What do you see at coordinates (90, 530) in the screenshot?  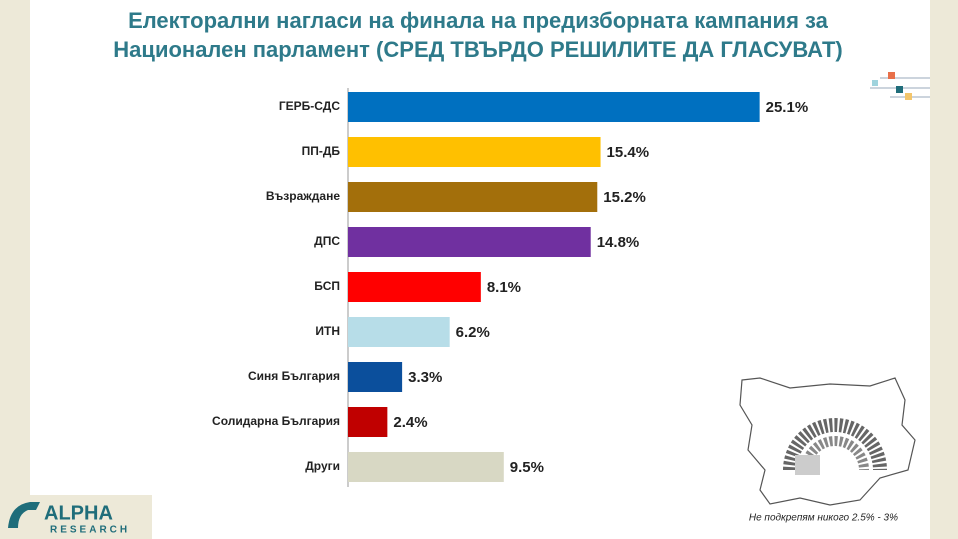 I see `logo-sub: RESEARCH` at bounding box center [90, 530].